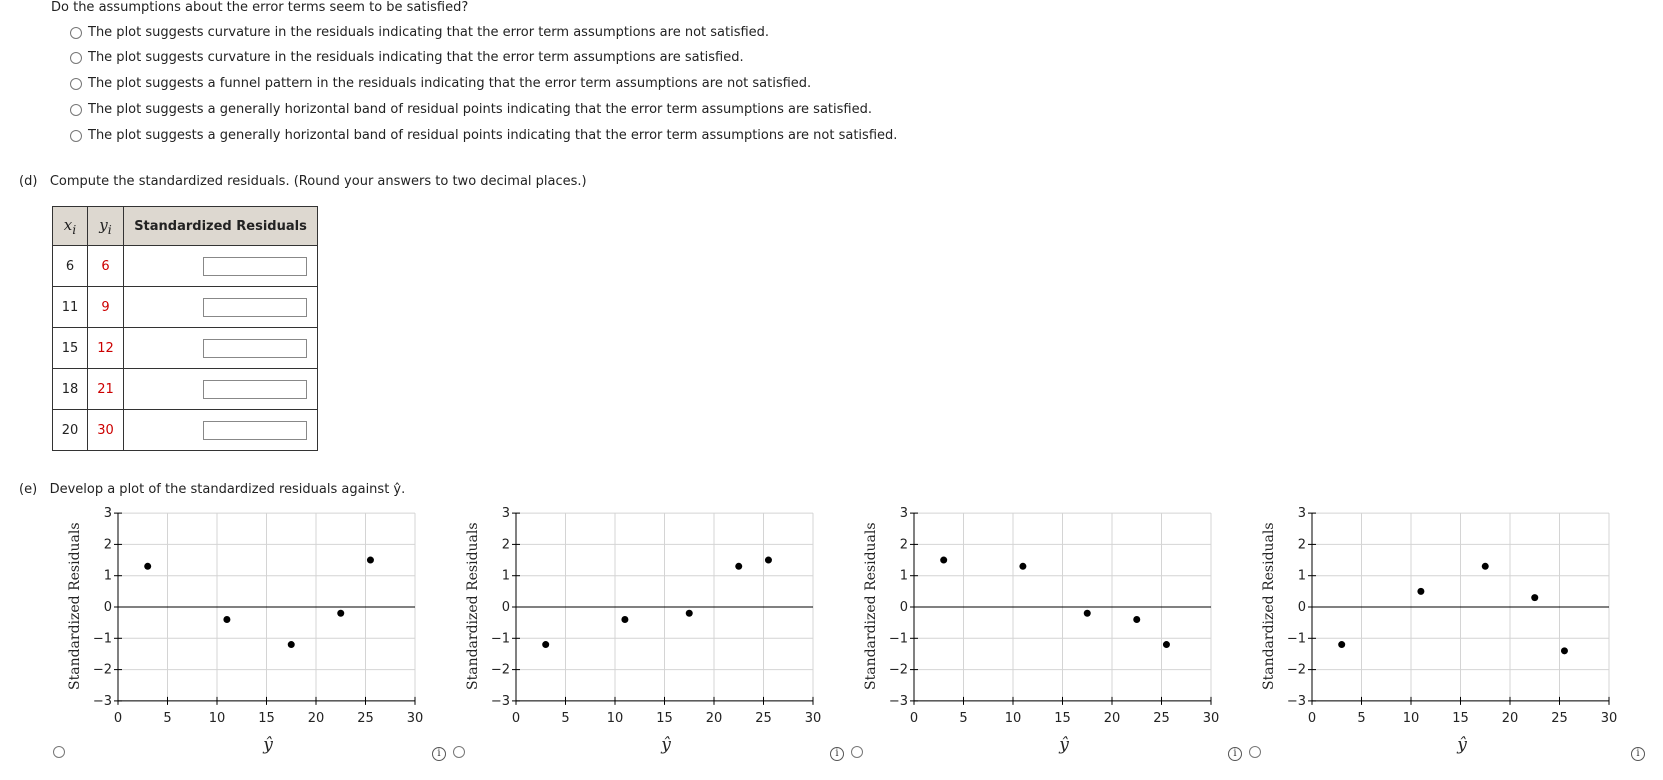 This screenshot has height=780, width=1663. I want to click on table-header-row: xi yi Standardized Residuals, so click(185, 226).